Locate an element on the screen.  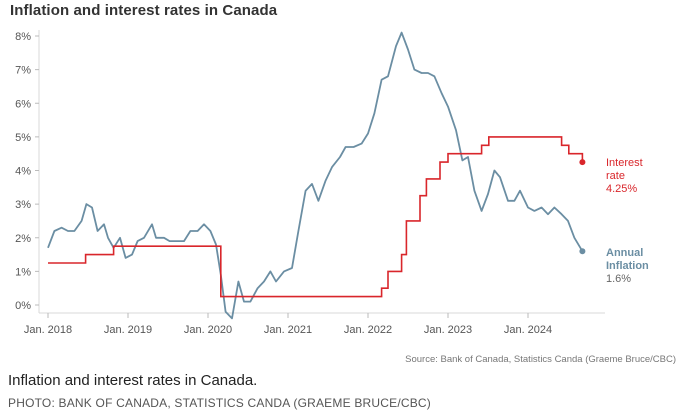
y-tick-label: 7% is located at coordinates (23, 71).